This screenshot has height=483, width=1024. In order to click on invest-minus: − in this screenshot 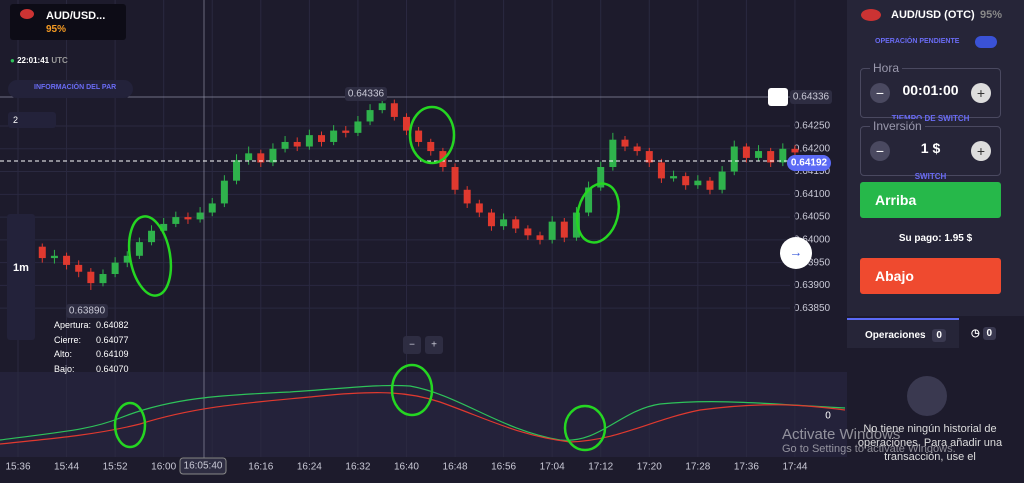, I will do `click(880, 151)`.